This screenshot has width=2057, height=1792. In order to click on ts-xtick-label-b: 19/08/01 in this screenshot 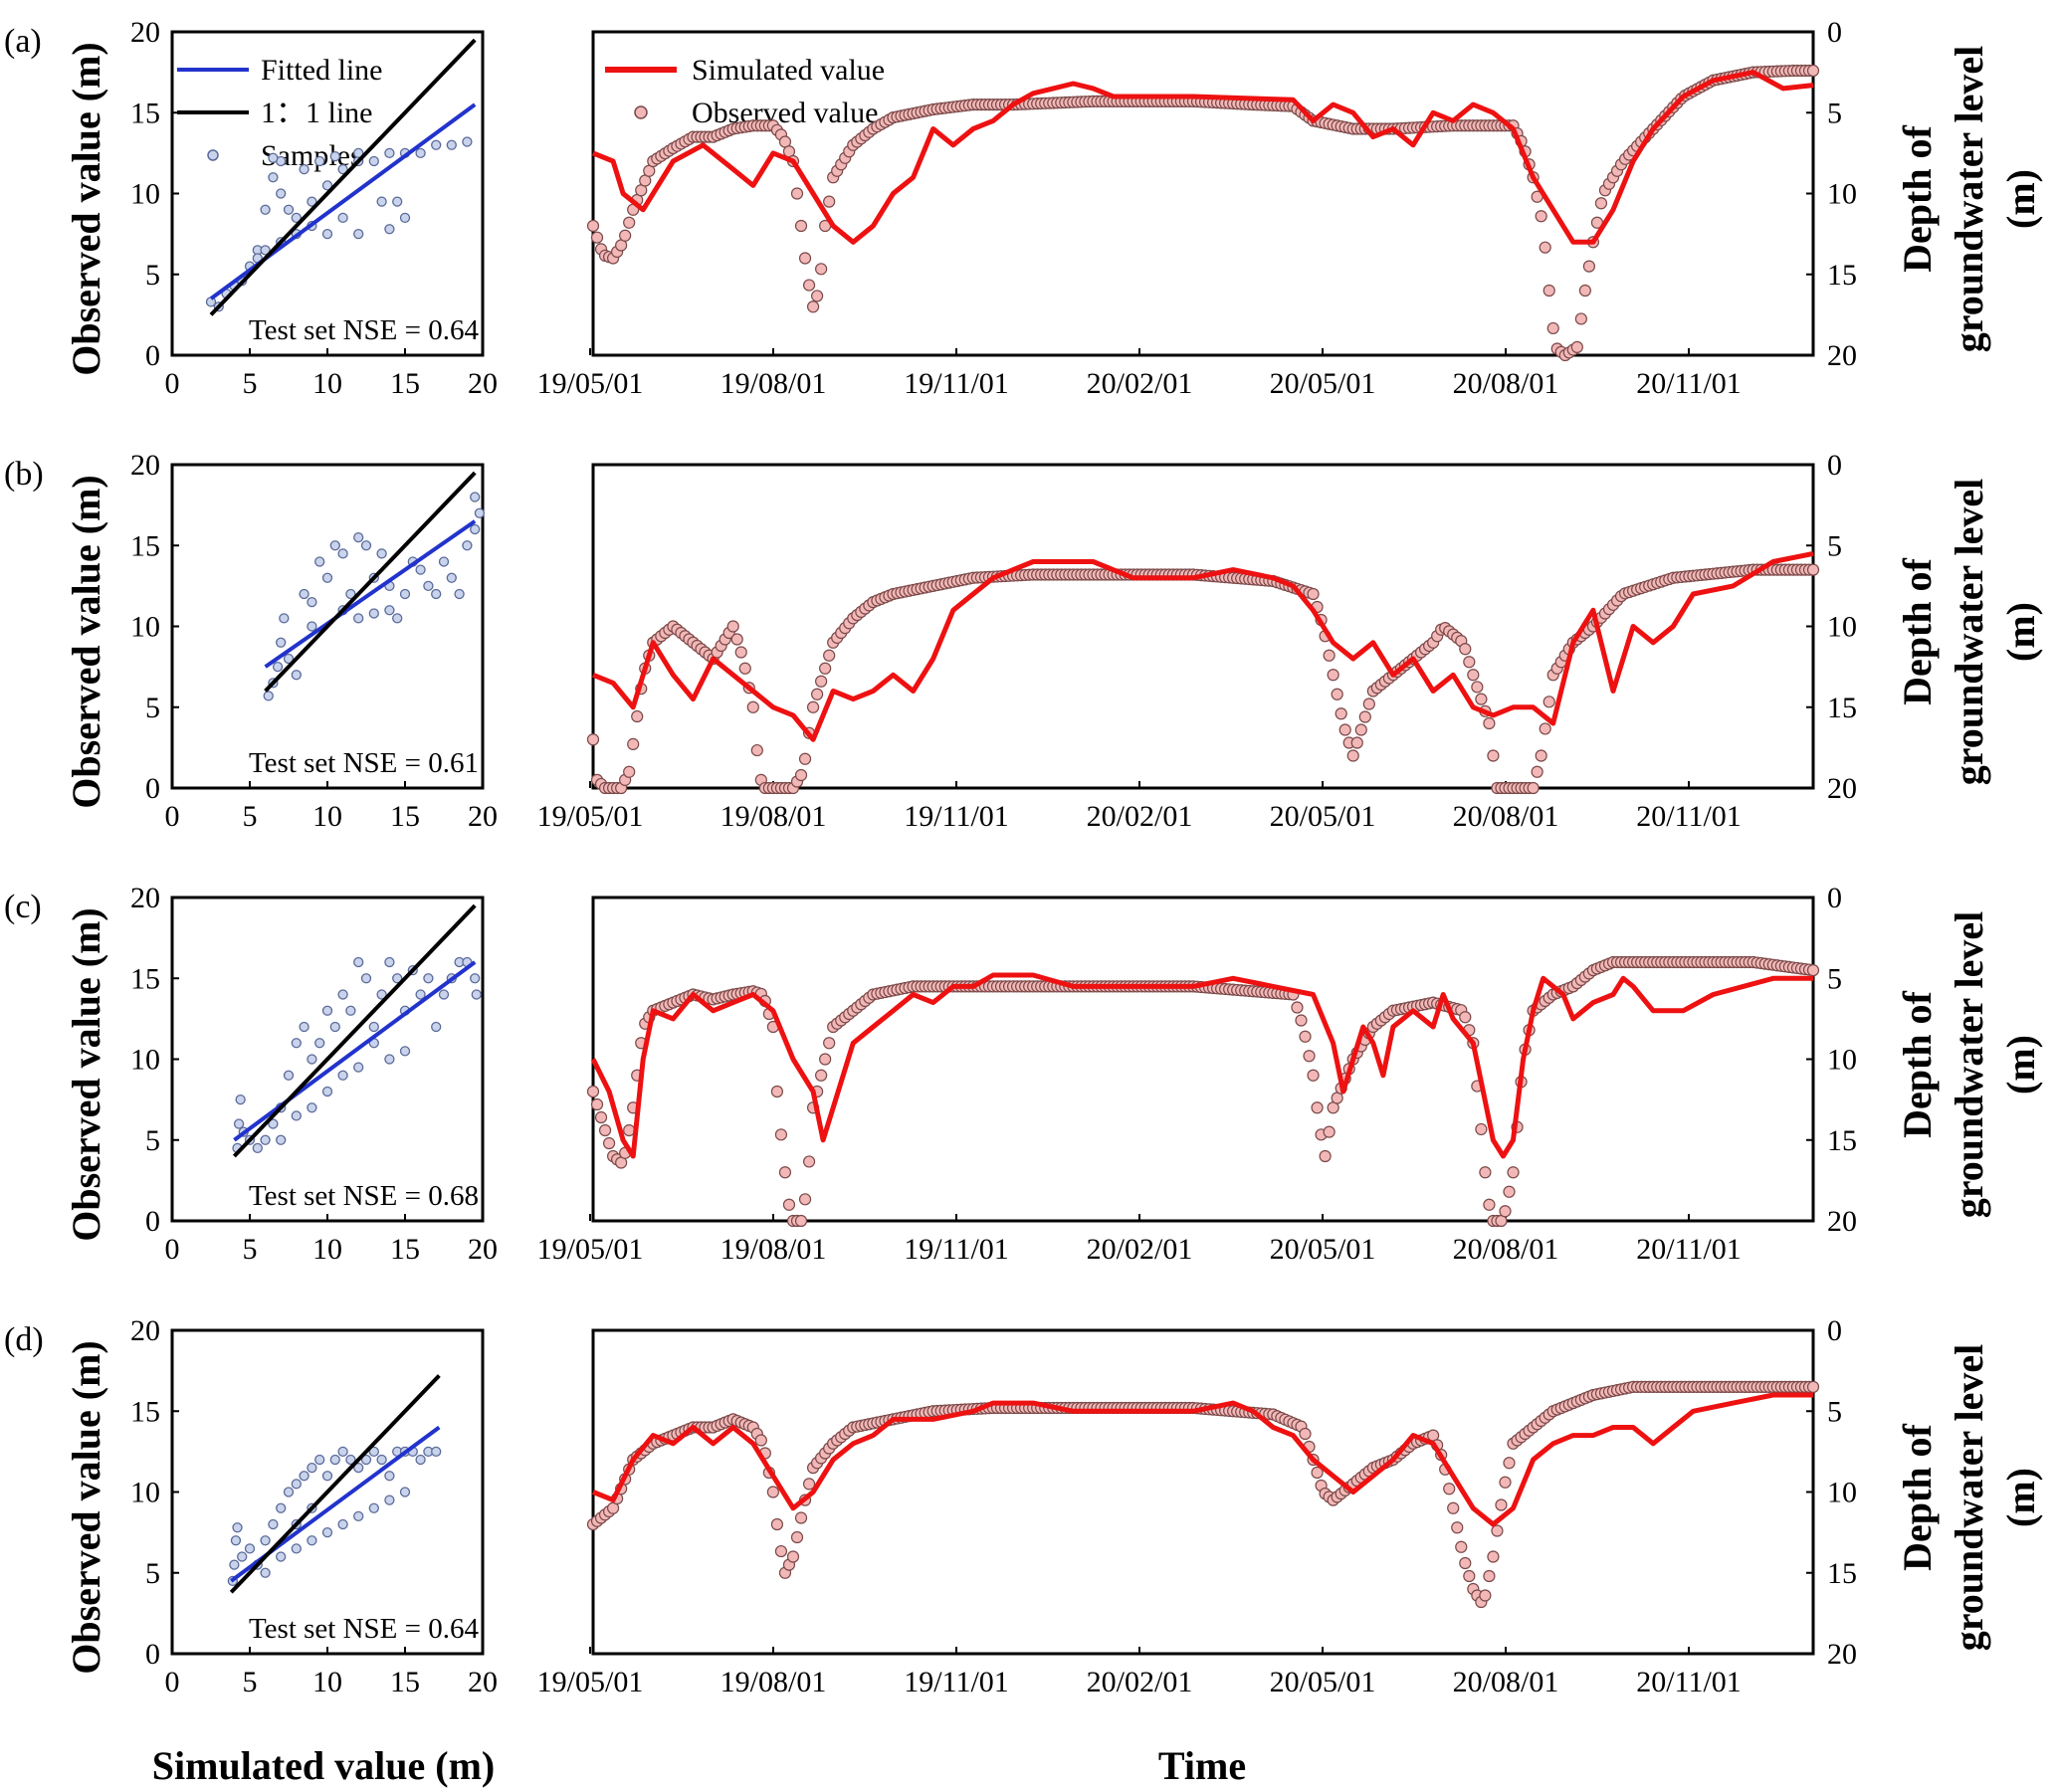, I will do `click(773, 816)`.